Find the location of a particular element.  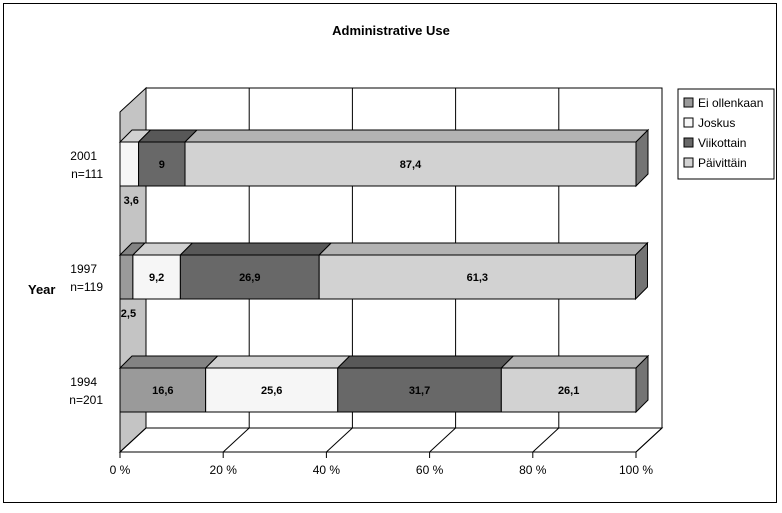

bar-2001-Päivittäin is located at coordinates (410, 164).